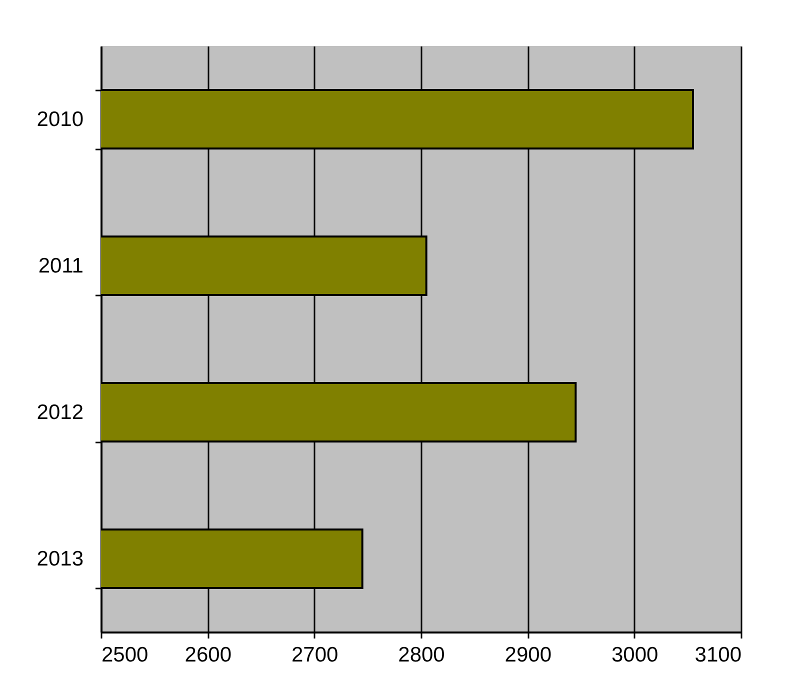  Describe the element at coordinates (421, 655) in the screenshot. I see `x-tick-label: 2800` at that location.